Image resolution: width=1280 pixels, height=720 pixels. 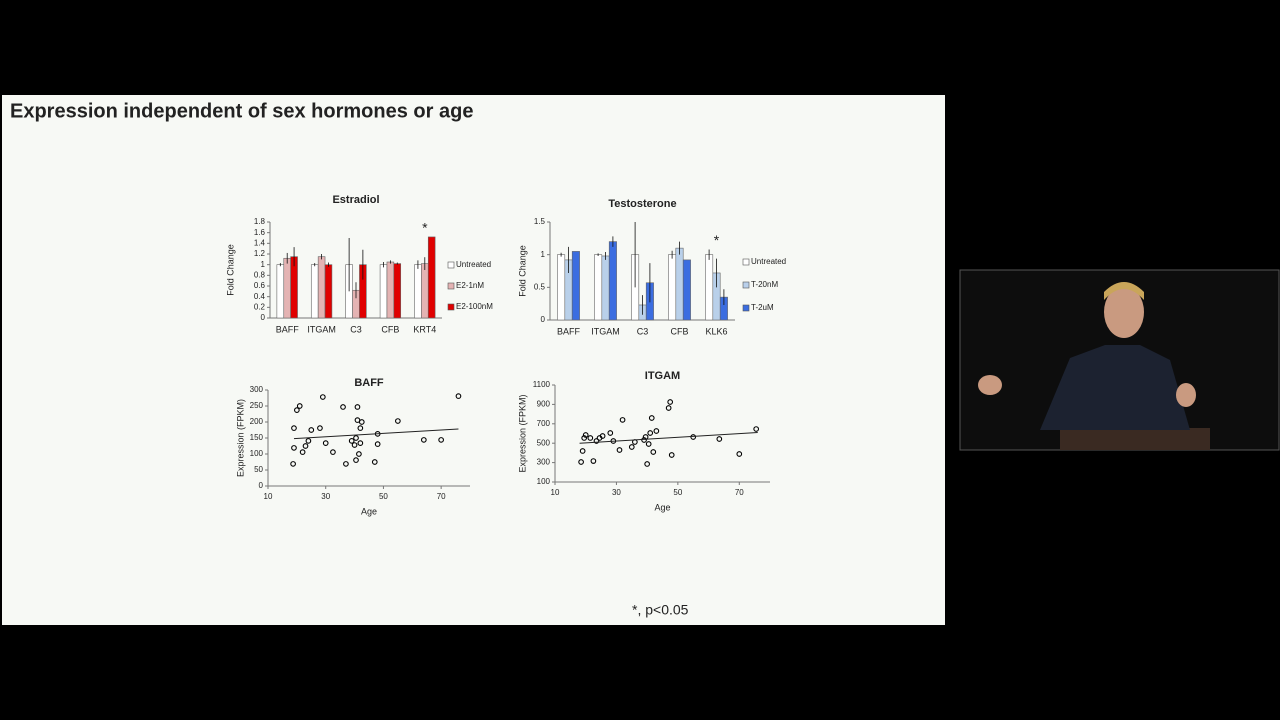 I want to click on y-tick-label: 1, so click(x=263, y=264).